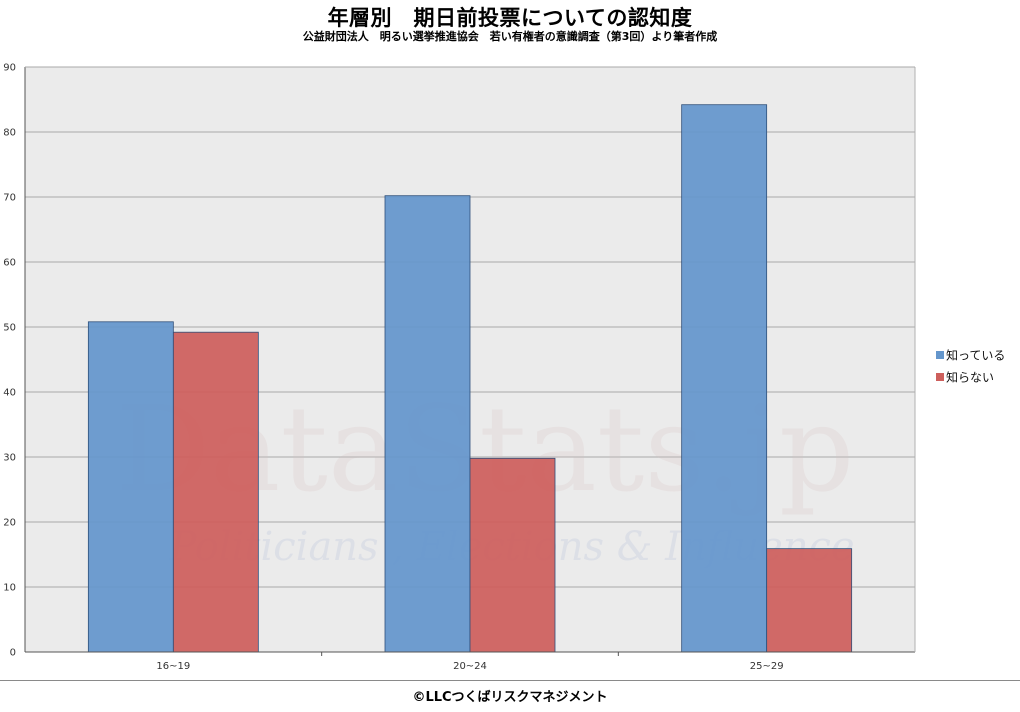 The width and height of the screenshot is (1020, 712). What do you see at coordinates (9, 361) in the screenshot?
I see `y-tick-labels: 0 10 20 30 40 50 60 70 80 90` at bounding box center [9, 361].